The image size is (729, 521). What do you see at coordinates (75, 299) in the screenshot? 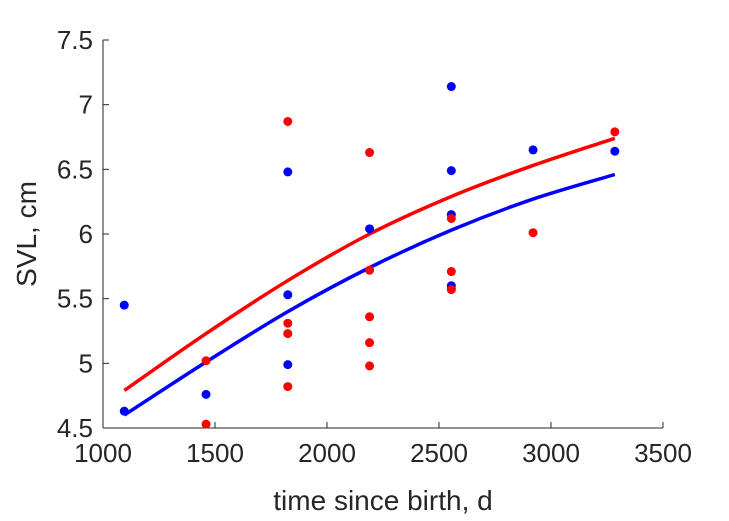
I see `y-tick-label: 5.5` at bounding box center [75, 299].